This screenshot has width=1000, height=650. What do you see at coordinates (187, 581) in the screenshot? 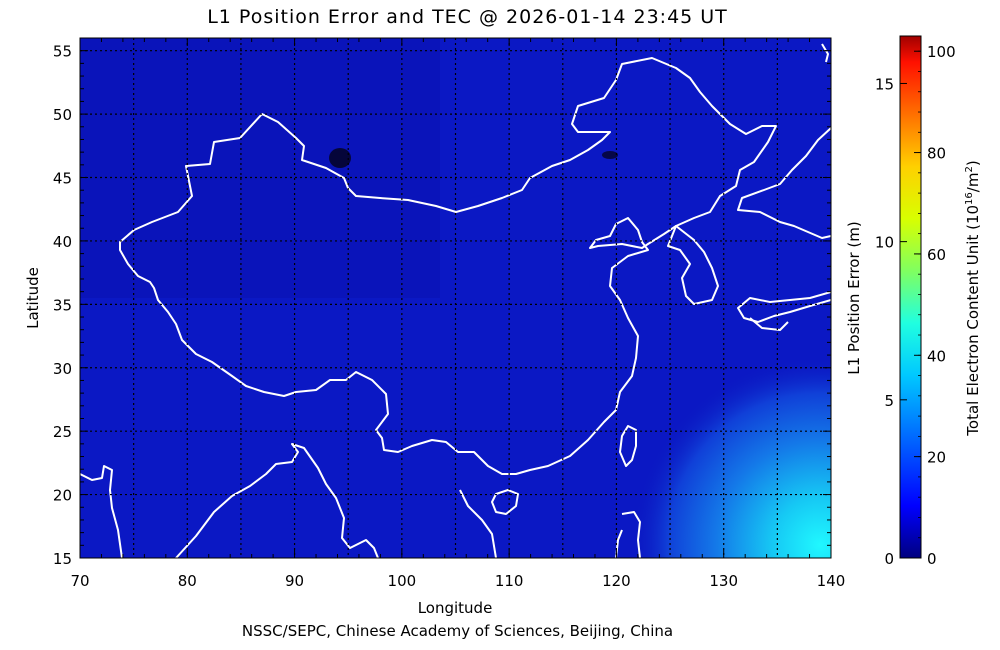
I see `x-tick-label: 80` at bounding box center [187, 581].